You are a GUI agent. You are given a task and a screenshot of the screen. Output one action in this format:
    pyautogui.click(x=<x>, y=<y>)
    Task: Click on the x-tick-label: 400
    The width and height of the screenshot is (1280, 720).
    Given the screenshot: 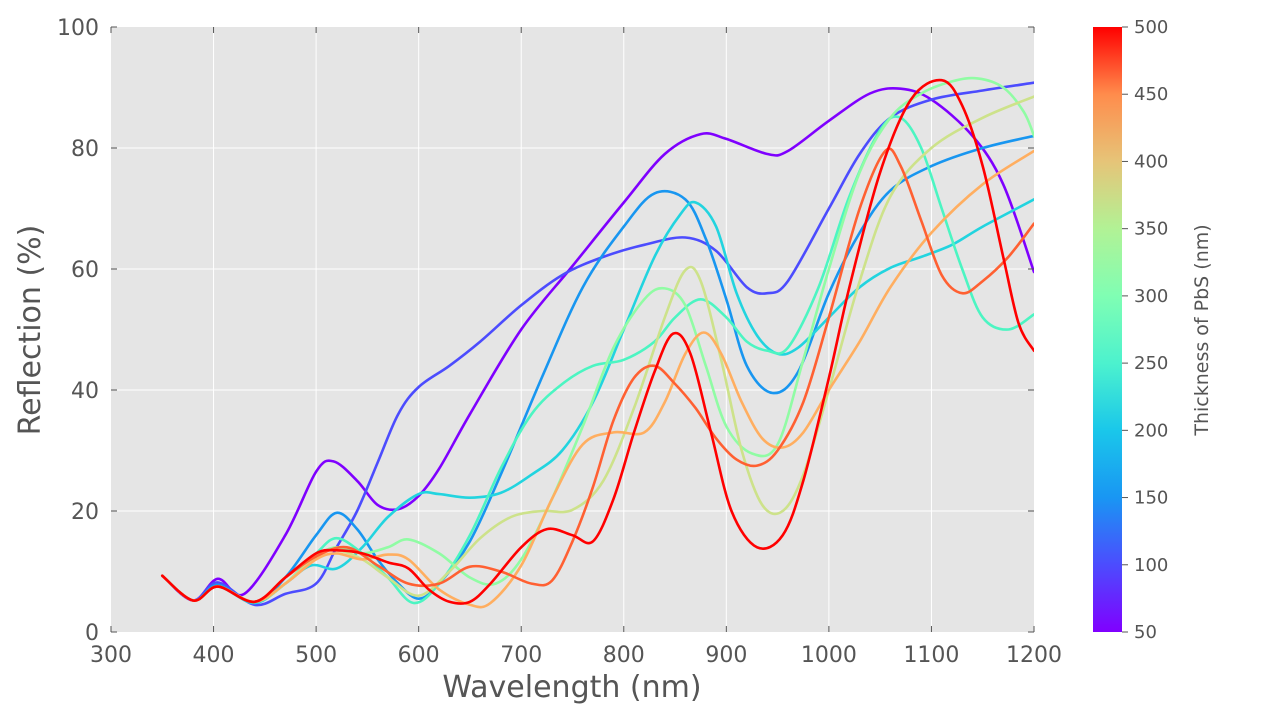 What is the action you would take?
    pyautogui.click(x=214, y=655)
    